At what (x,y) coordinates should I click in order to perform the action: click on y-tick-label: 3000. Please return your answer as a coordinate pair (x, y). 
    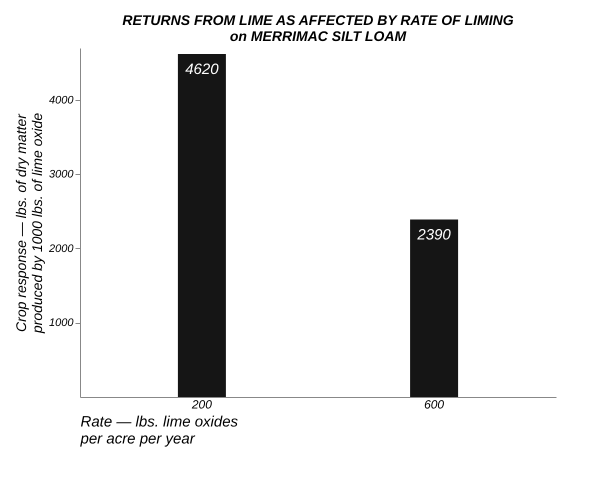
    Looking at the image, I should click on (61, 174).